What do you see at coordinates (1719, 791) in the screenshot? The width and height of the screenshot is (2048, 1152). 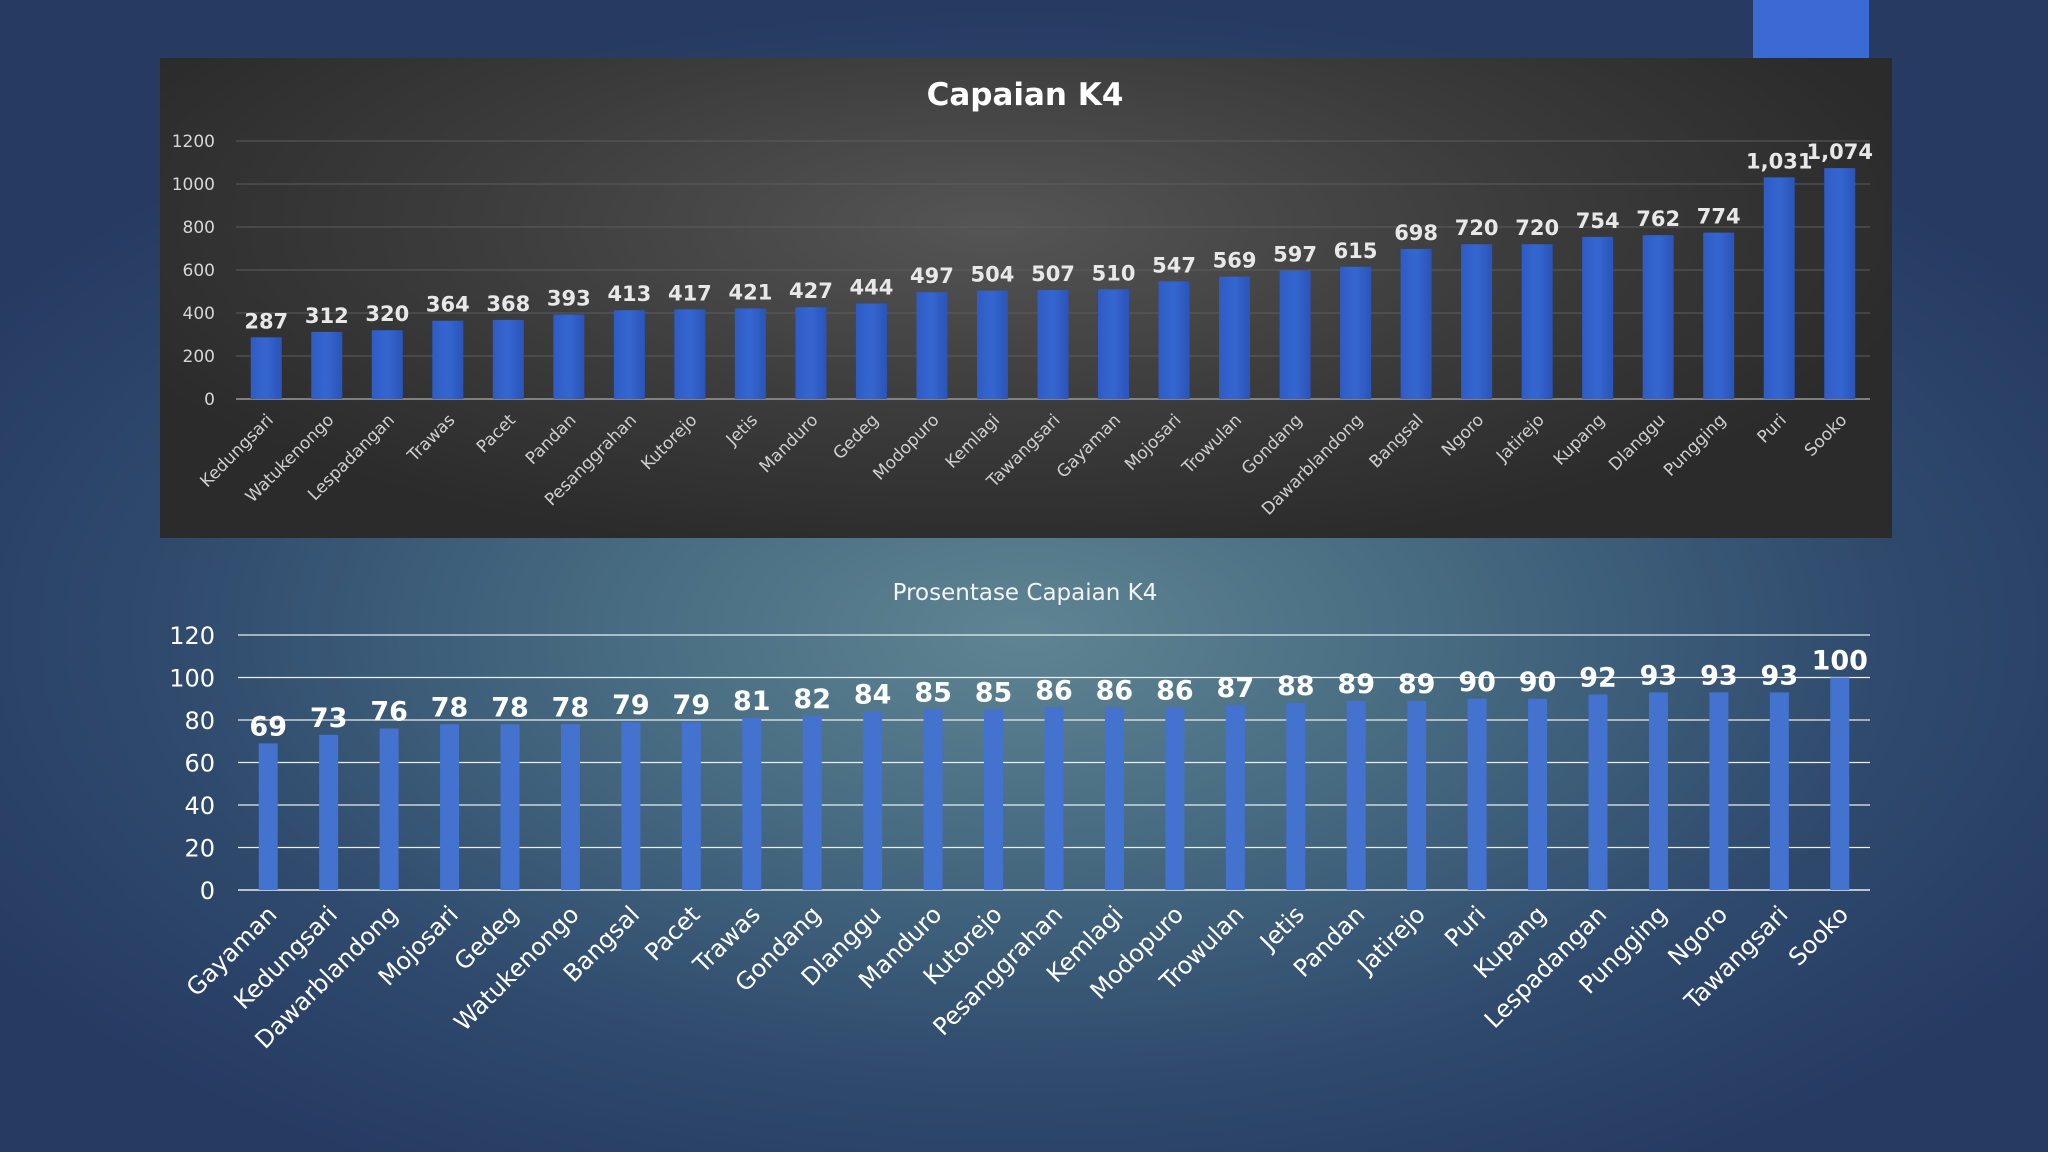 I see `bar-ngoro` at bounding box center [1719, 791].